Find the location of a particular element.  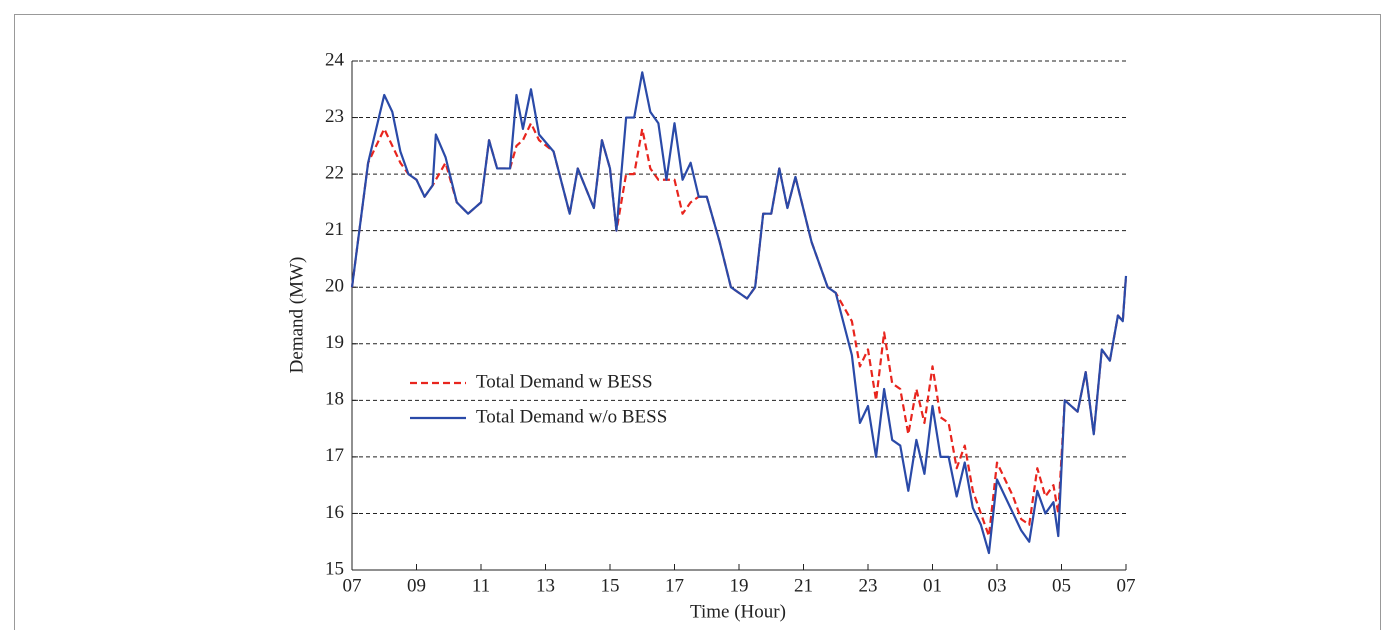

x-tick-label: 13 is located at coordinates (545, 585).